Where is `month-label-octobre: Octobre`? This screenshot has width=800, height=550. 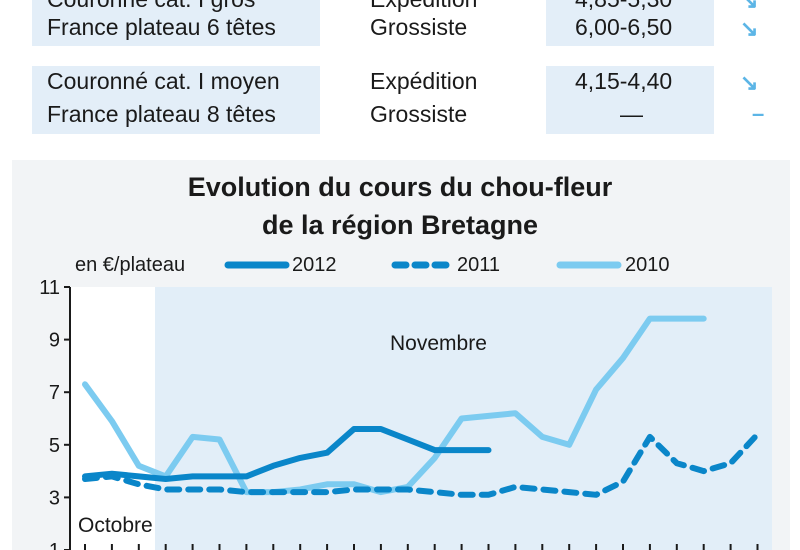
month-label-octobre: Octobre is located at coordinates (115, 525).